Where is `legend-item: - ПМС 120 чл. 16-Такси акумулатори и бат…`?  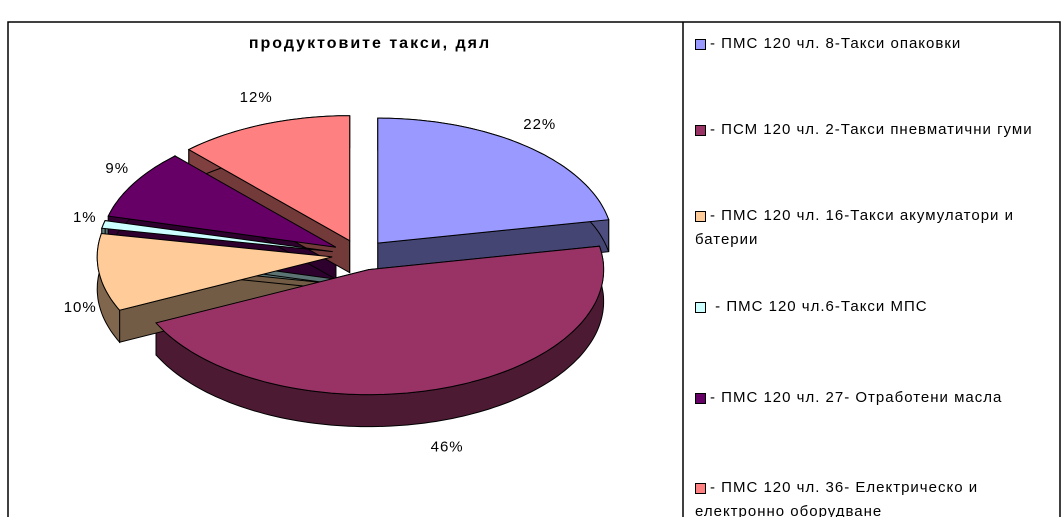 legend-item: - ПМС 120 чл. 16-Такси акумулатори и бат… is located at coordinates (875, 228).